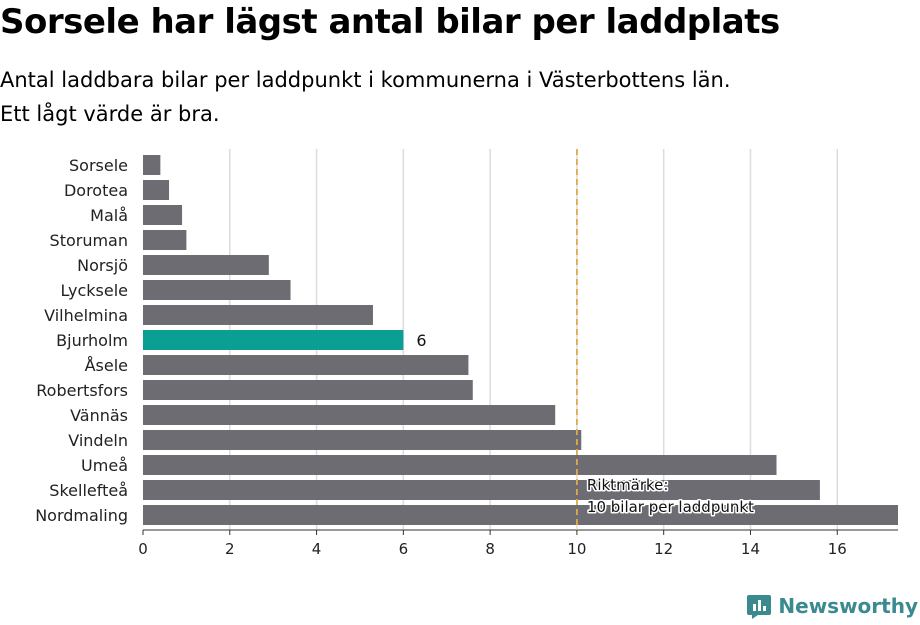 Image resolution: width=920 pixels, height=625 pixels. I want to click on highlight-value-label: 6, so click(421, 340).